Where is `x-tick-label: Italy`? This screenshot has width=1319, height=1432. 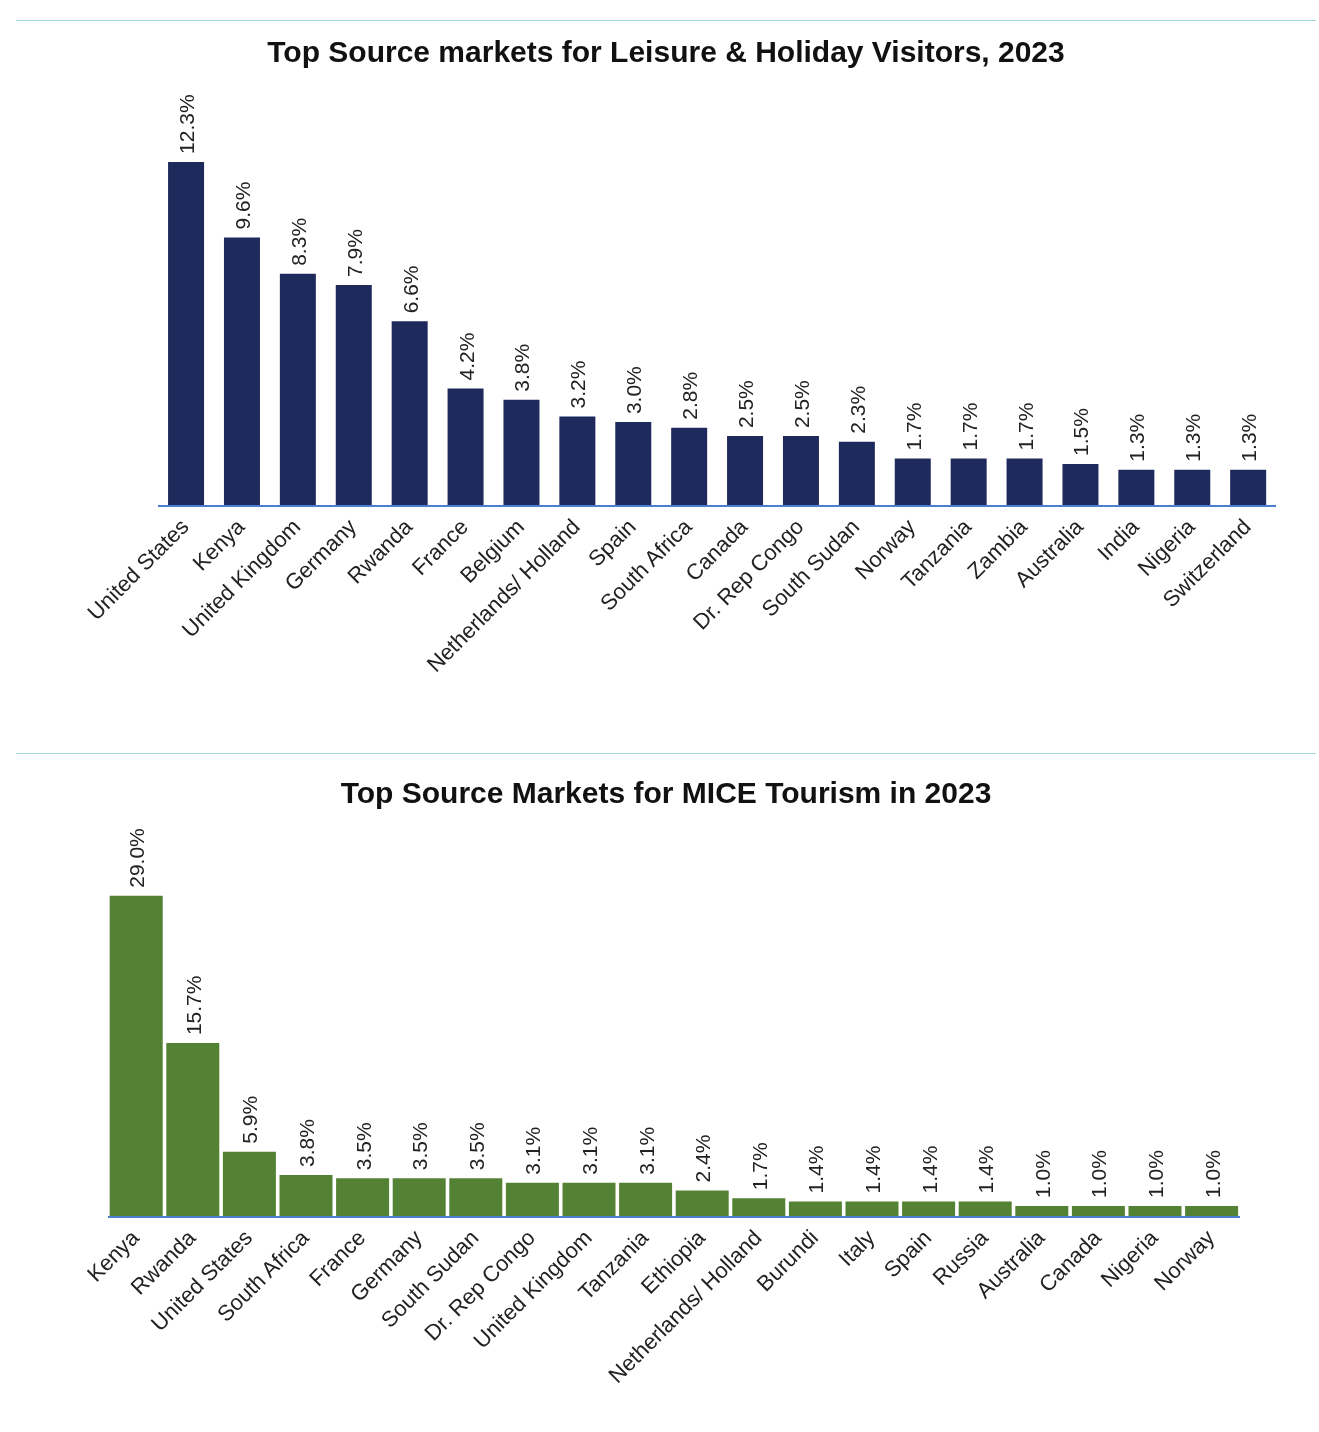 x-tick-label: Italy is located at coordinates (856, 1248).